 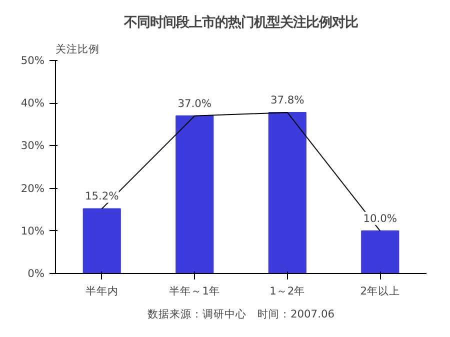 I want to click on y-tick-label: 50%, so click(x=32, y=60).